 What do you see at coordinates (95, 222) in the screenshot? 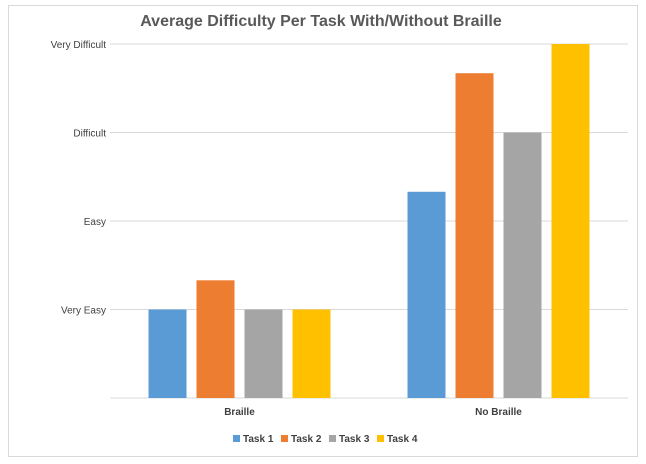
I see `y-tick-label: Easy` at bounding box center [95, 222].